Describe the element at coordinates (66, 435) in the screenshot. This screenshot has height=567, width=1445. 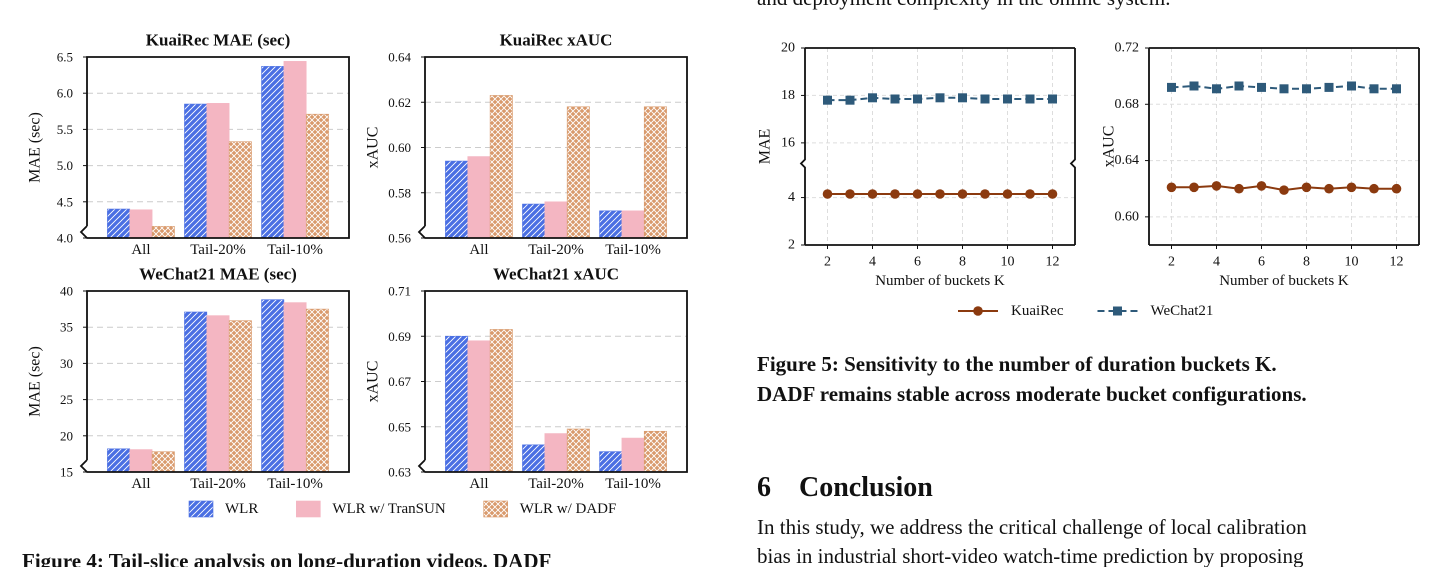
I see `y-tick-label: 20` at that location.